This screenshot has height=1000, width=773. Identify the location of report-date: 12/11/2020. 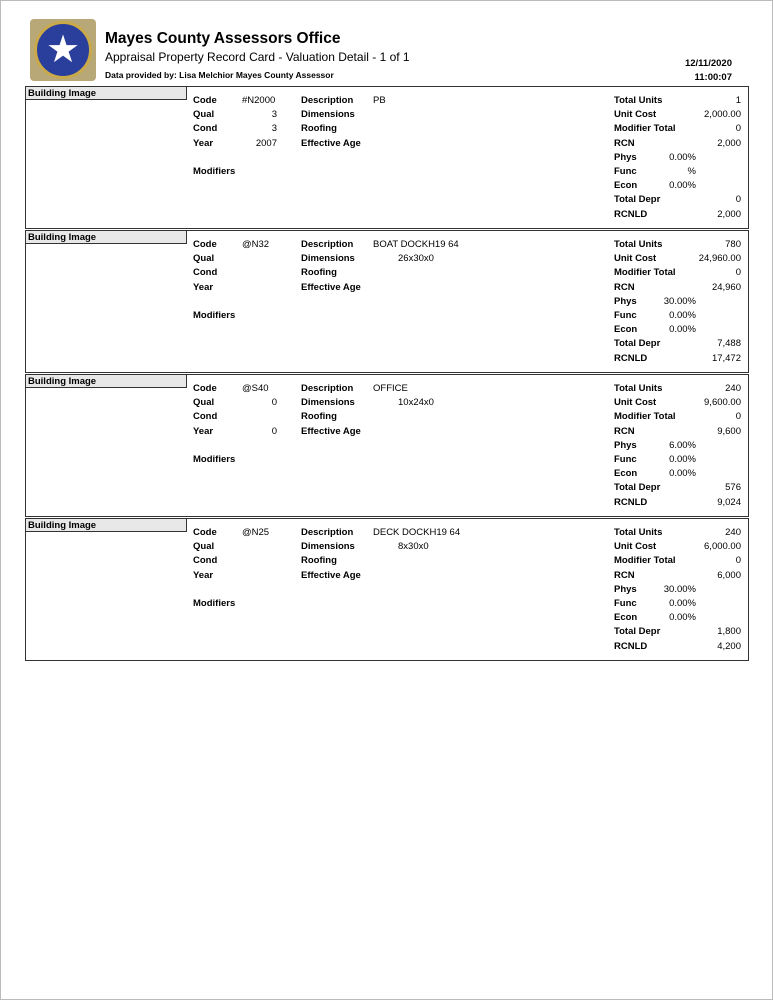
(708, 63).